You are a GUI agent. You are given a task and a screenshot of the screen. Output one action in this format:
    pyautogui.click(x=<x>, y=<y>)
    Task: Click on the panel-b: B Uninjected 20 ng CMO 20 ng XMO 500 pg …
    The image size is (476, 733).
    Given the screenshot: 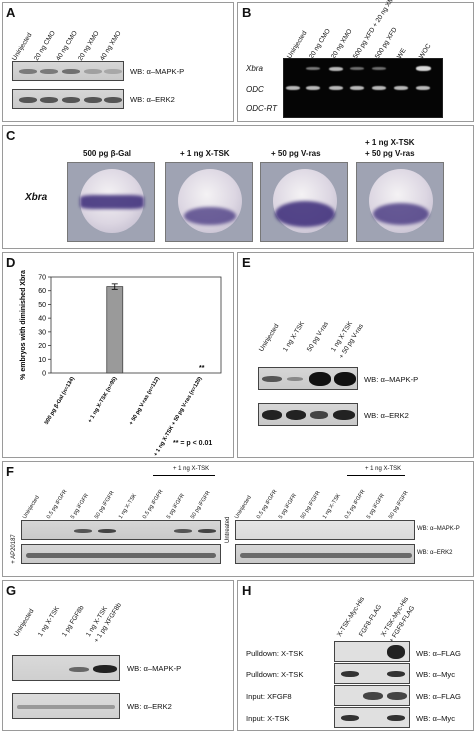 What is the action you would take?
    pyautogui.click(x=355, y=61)
    